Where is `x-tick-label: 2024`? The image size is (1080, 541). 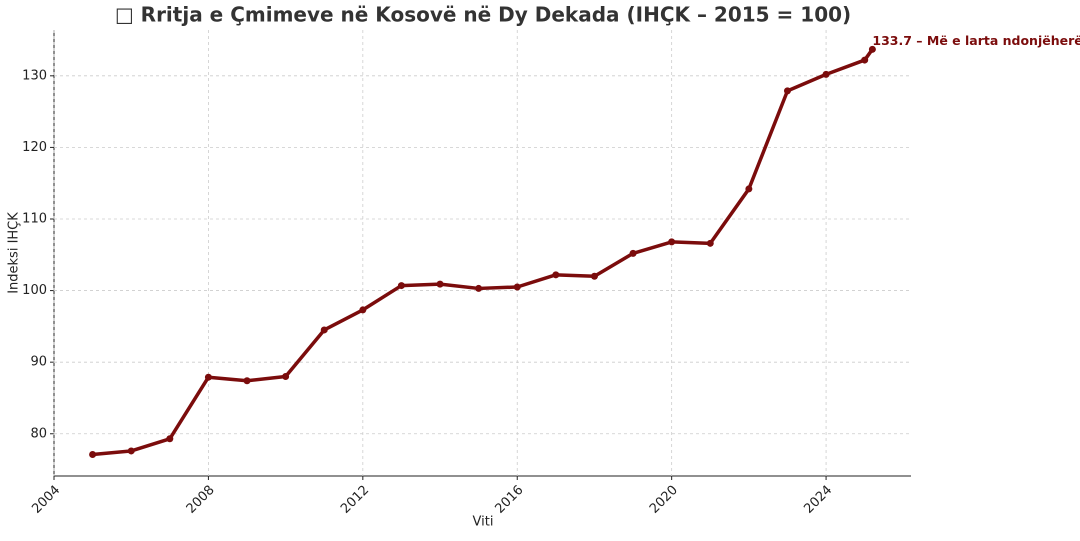
x-tick-label: 2024 is located at coordinates (818, 500).